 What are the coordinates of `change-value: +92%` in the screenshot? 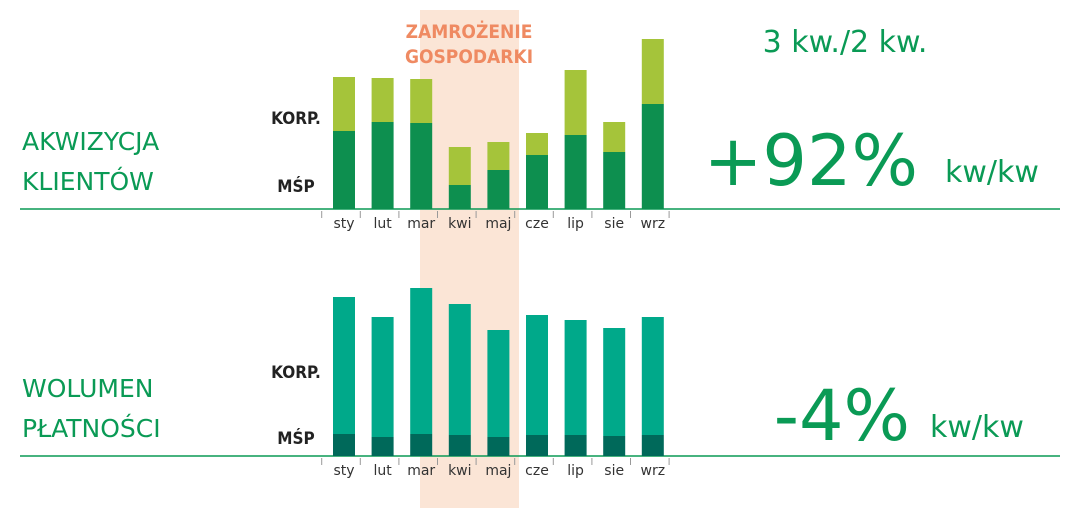 It's located at (811, 161).